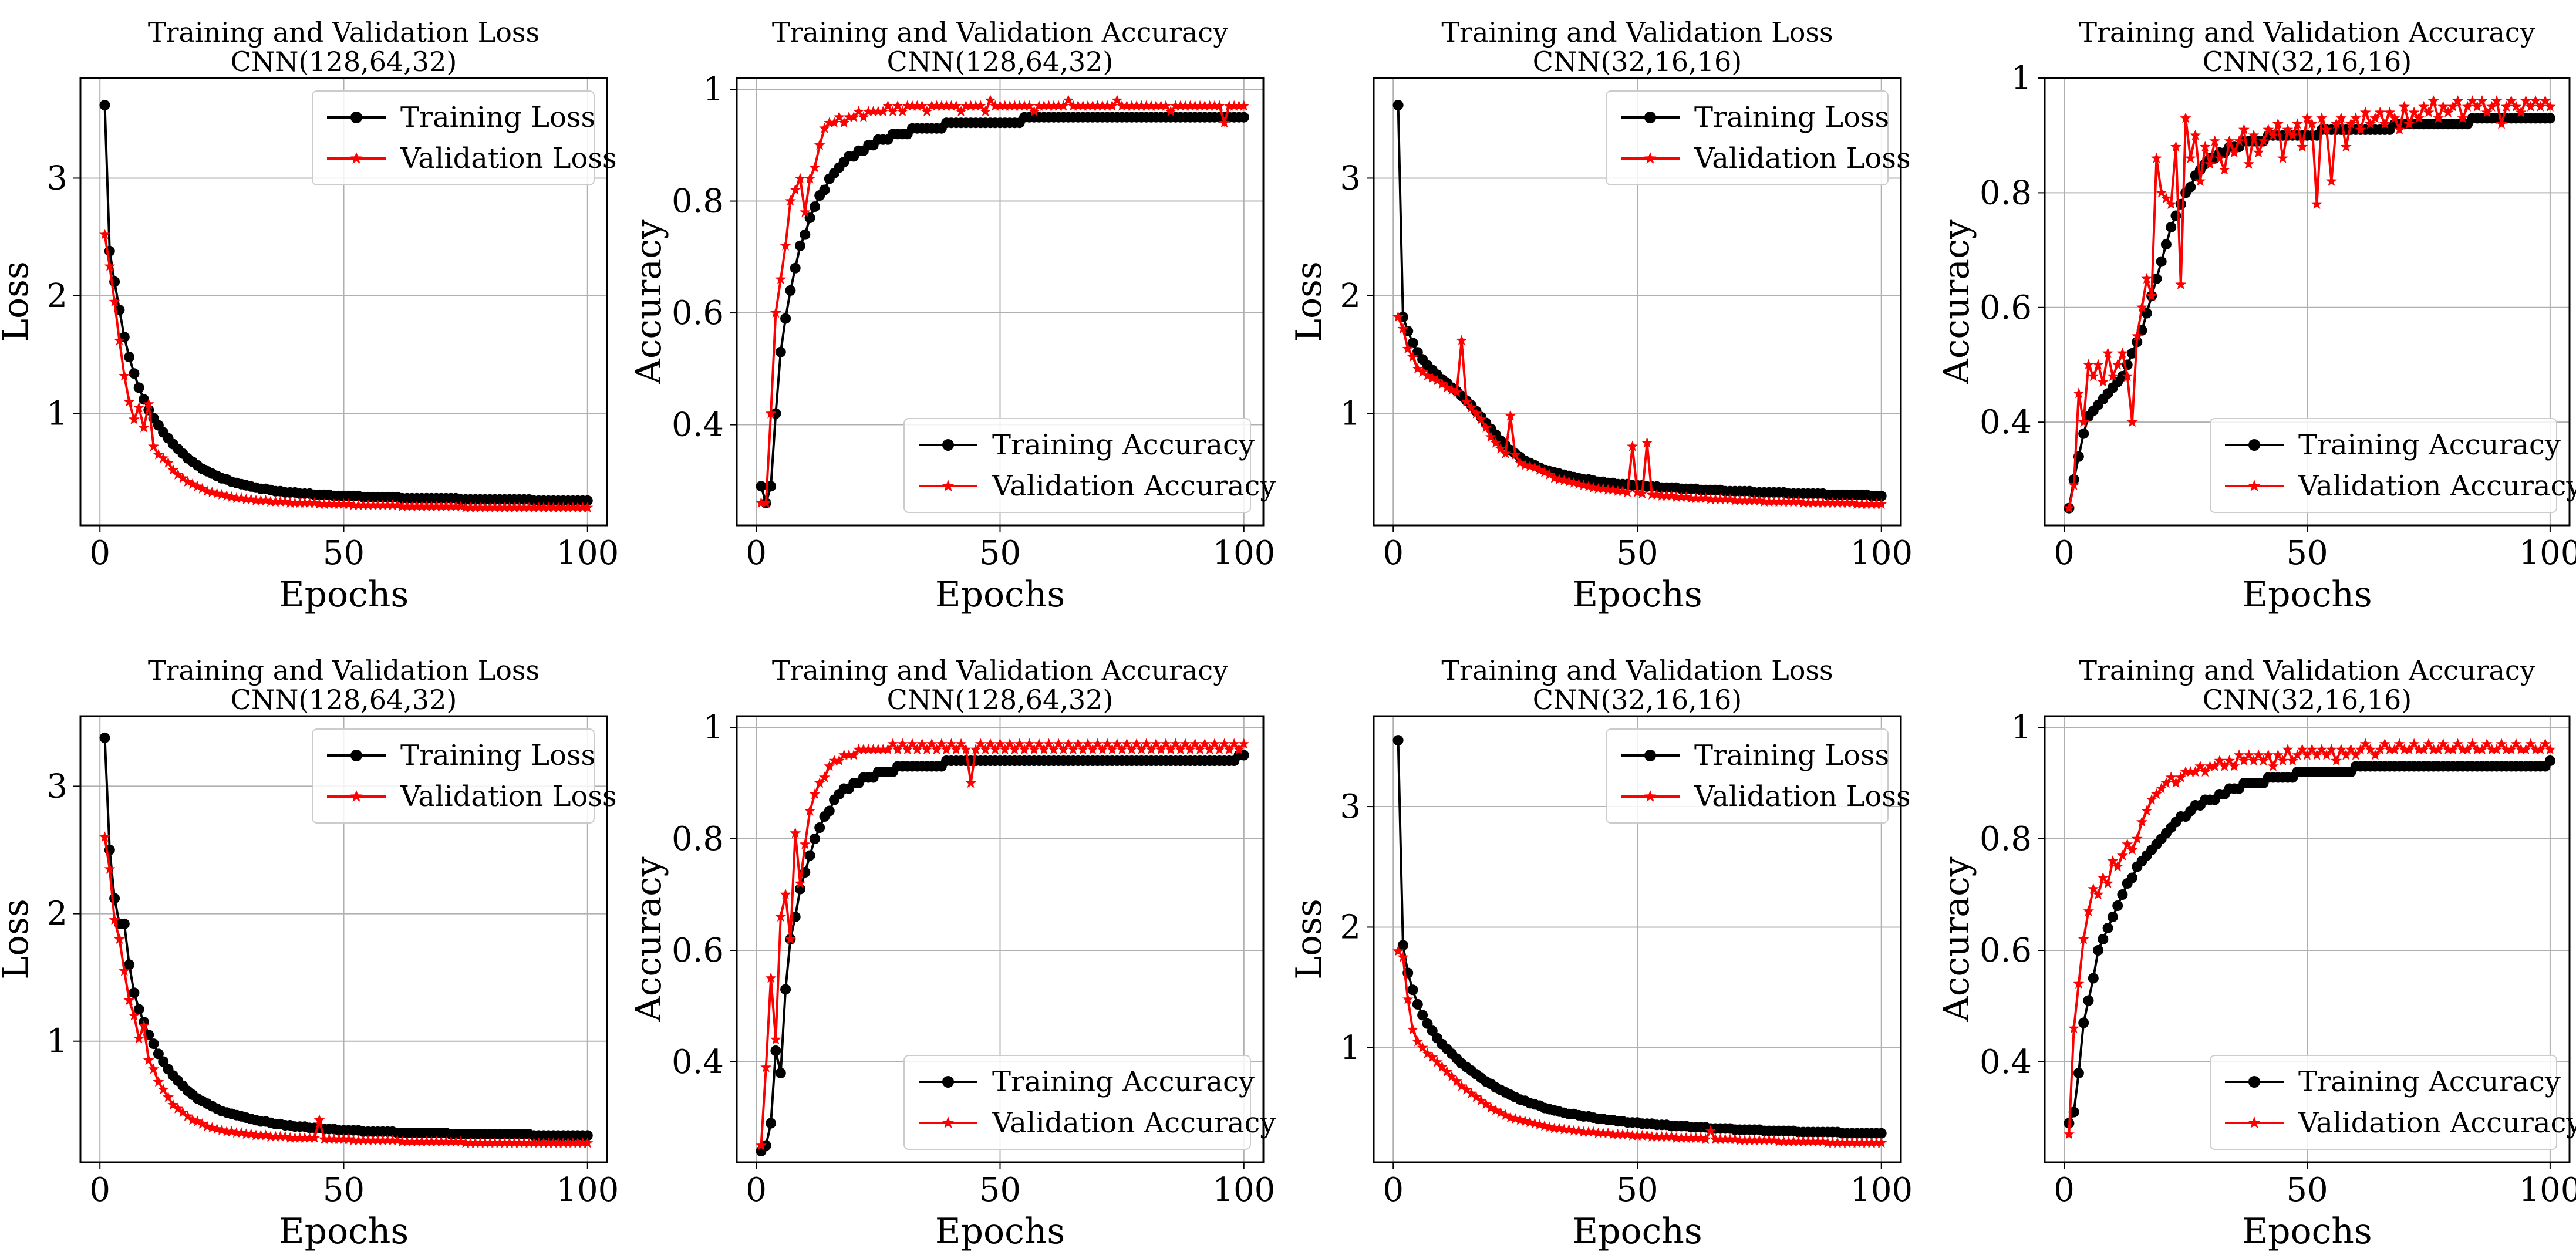 This screenshot has width=2576, height=1255. I want to click on y-axis-label: Loss, so click(18, 301).